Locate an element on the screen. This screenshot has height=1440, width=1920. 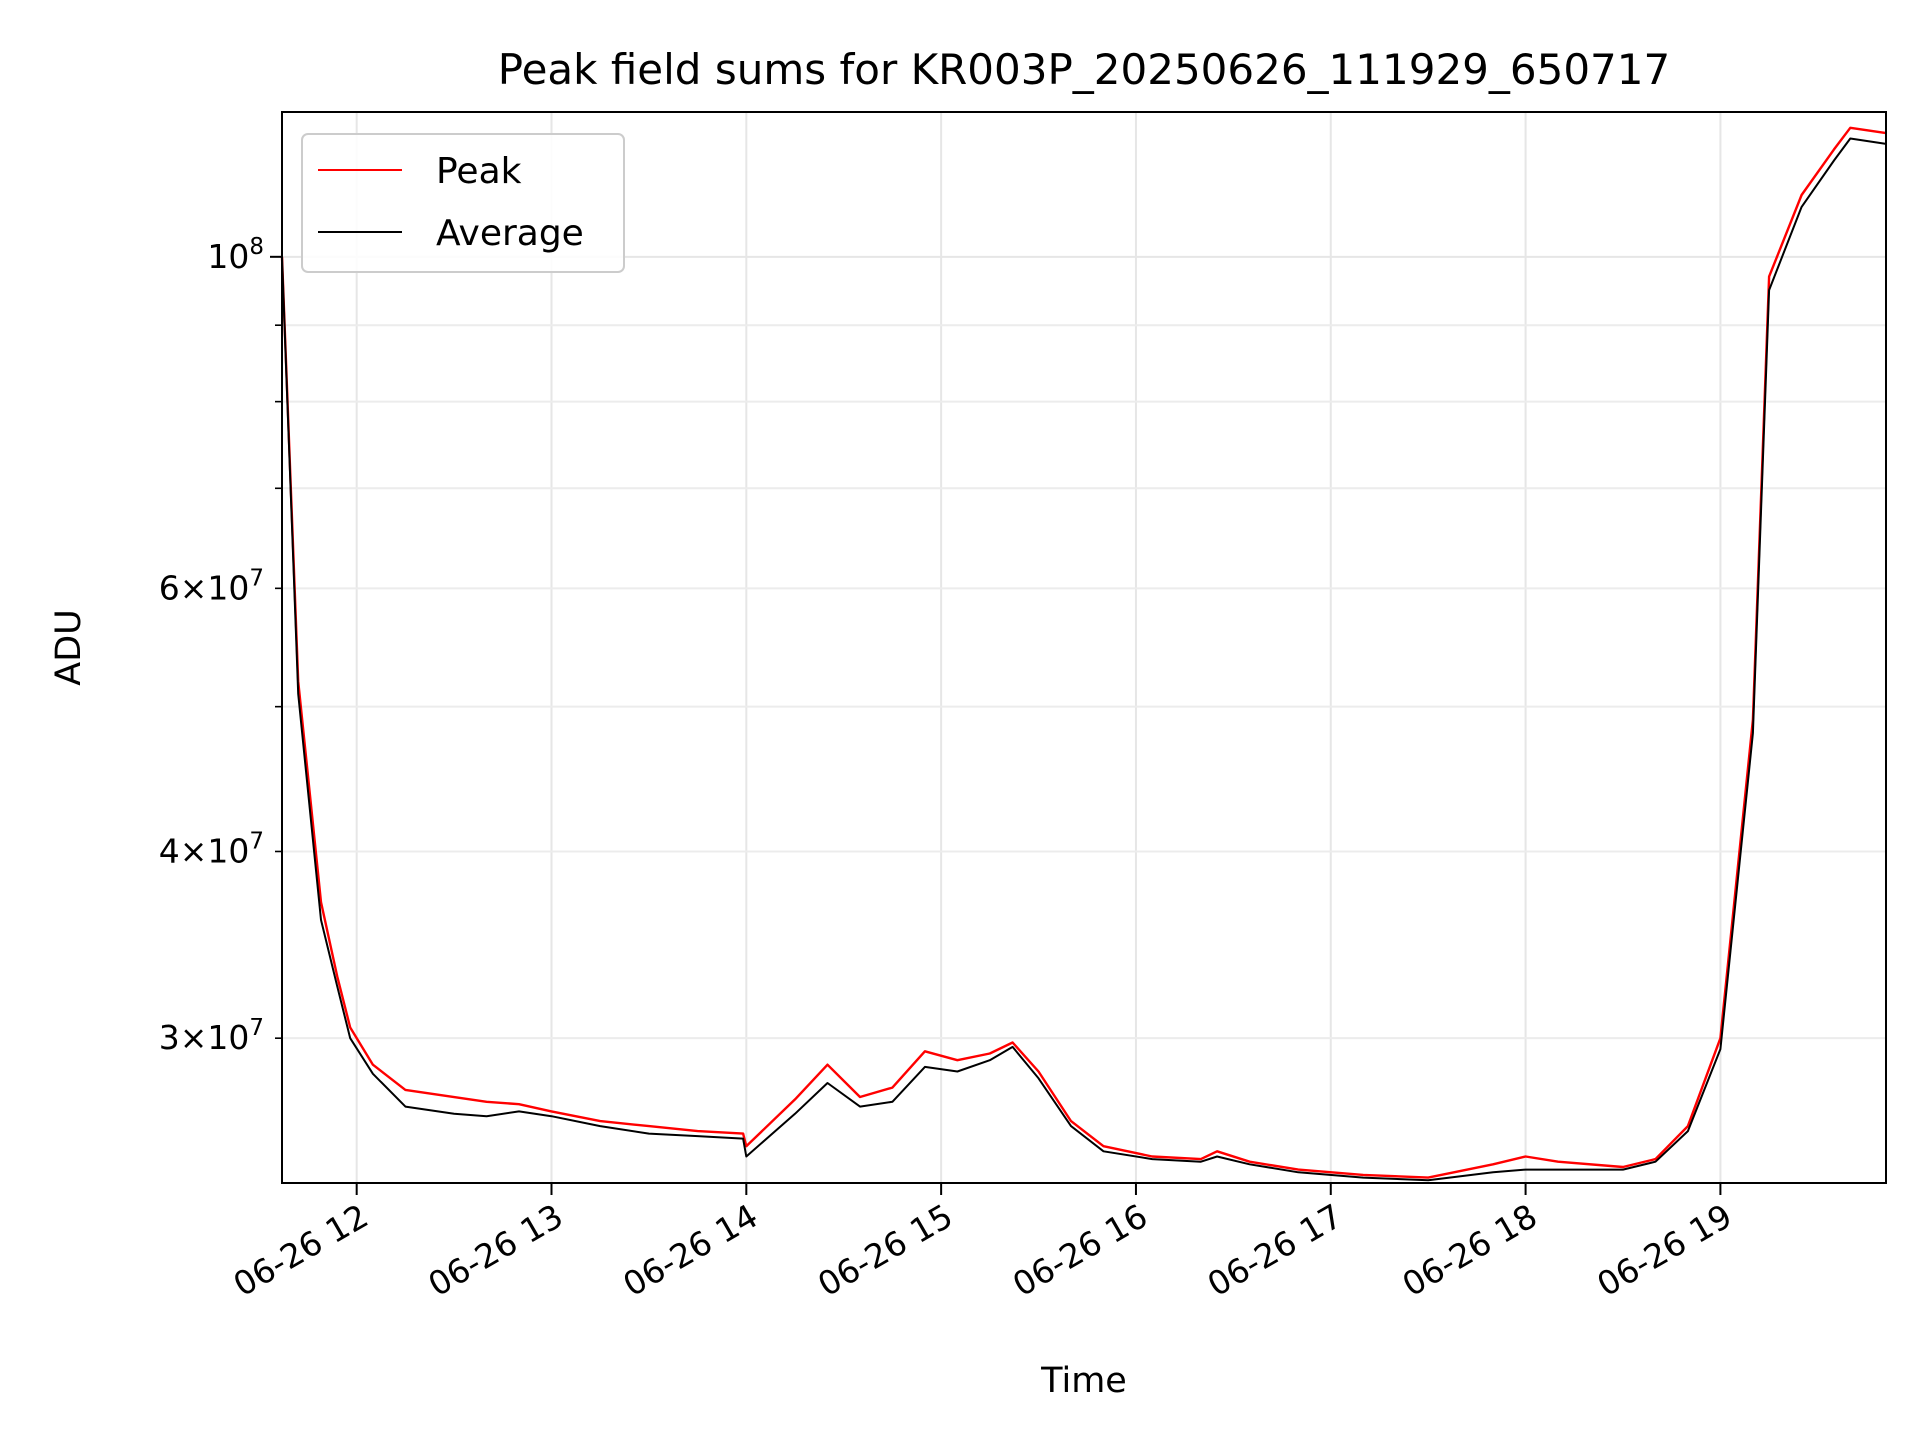
x-tick-label: 06-26 16 is located at coordinates (1080, 1250).